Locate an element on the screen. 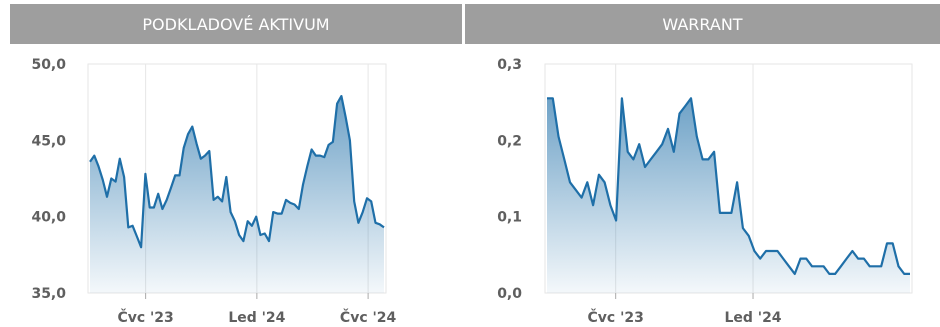 The image size is (940, 327). x-tick-label: Čvc '24 is located at coordinates (368, 317).